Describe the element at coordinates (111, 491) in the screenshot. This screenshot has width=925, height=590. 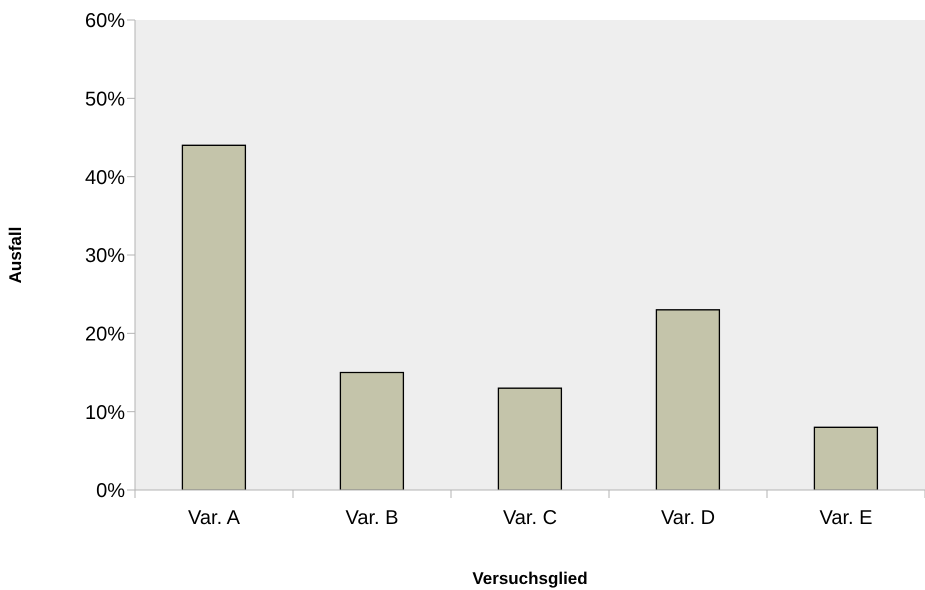
I see `y-tick-label: 0%` at that location.